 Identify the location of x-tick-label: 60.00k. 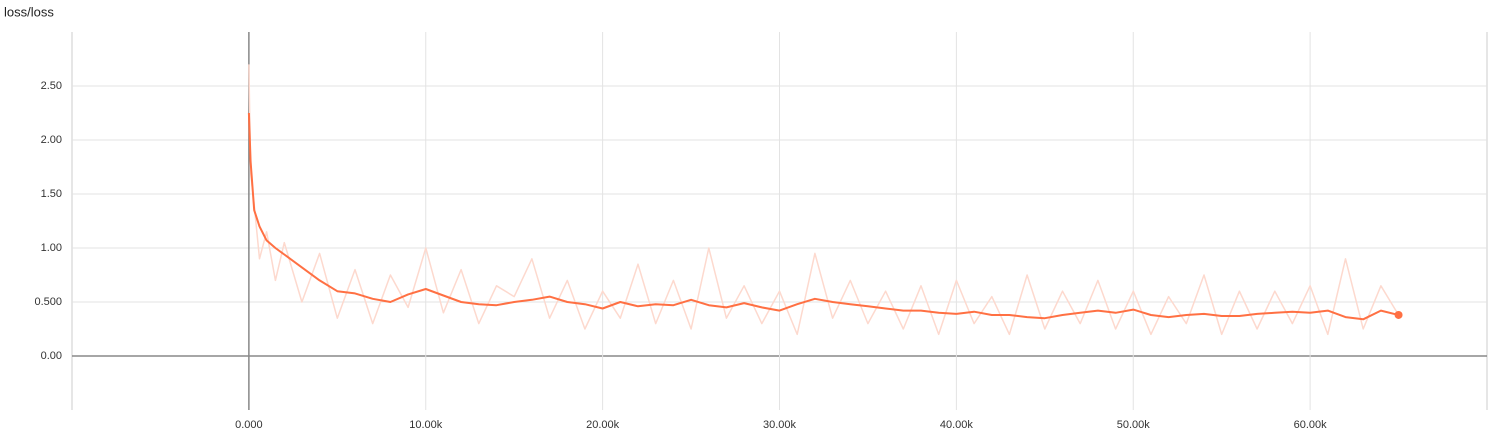
(1311, 425).